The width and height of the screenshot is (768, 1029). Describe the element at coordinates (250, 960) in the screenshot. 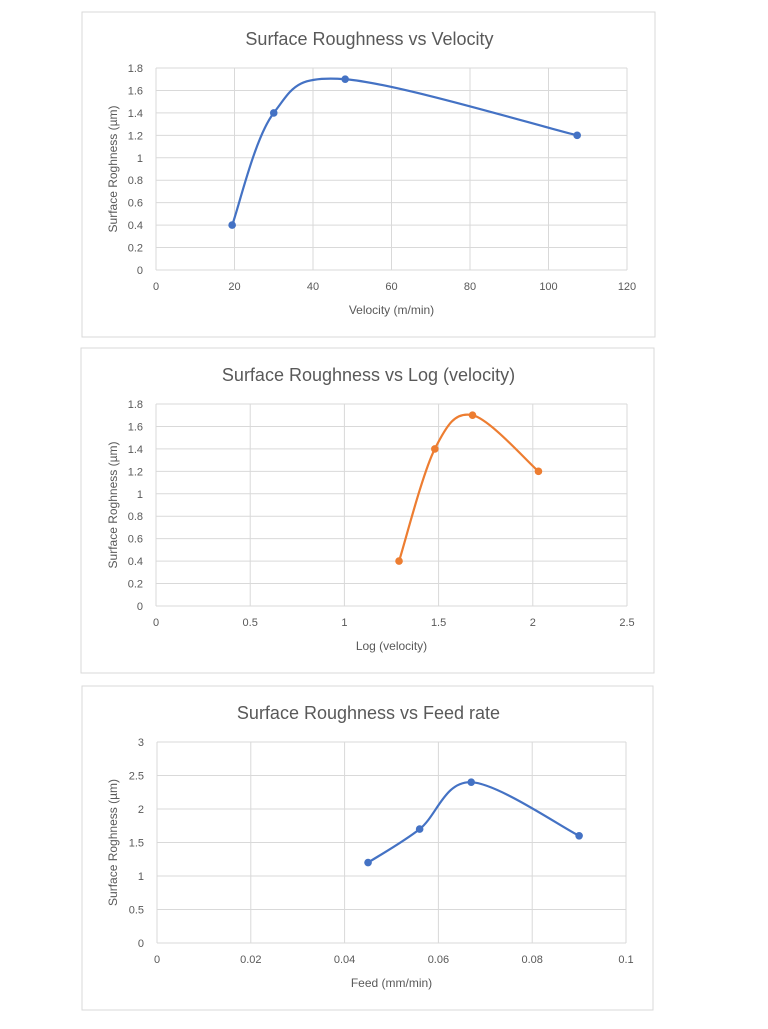

I see `x-tick-label: 0.02` at that location.